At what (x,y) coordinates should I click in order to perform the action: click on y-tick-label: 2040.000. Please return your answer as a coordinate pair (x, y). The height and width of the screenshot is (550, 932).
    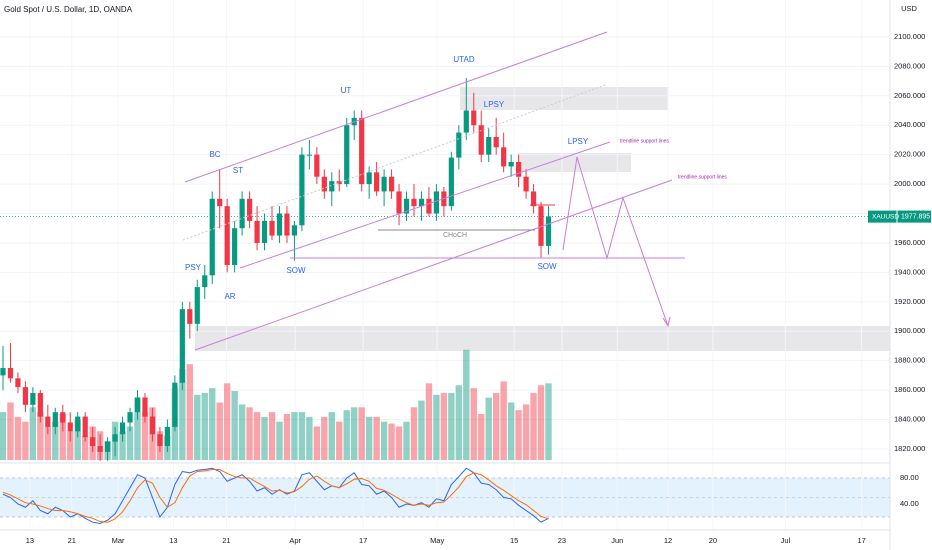
    Looking at the image, I should click on (909, 124).